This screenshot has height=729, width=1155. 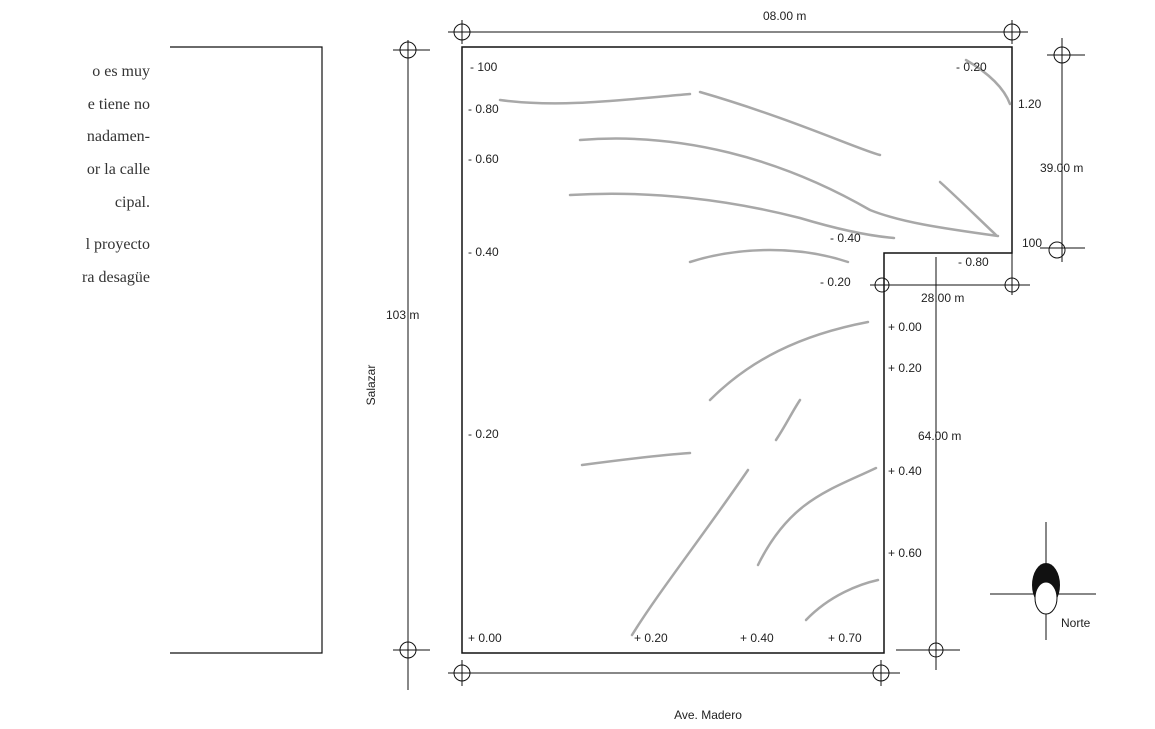 What do you see at coordinates (132, 202) in the screenshot?
I see `left-text-line: cipal.` at bounding box center [132, 202].